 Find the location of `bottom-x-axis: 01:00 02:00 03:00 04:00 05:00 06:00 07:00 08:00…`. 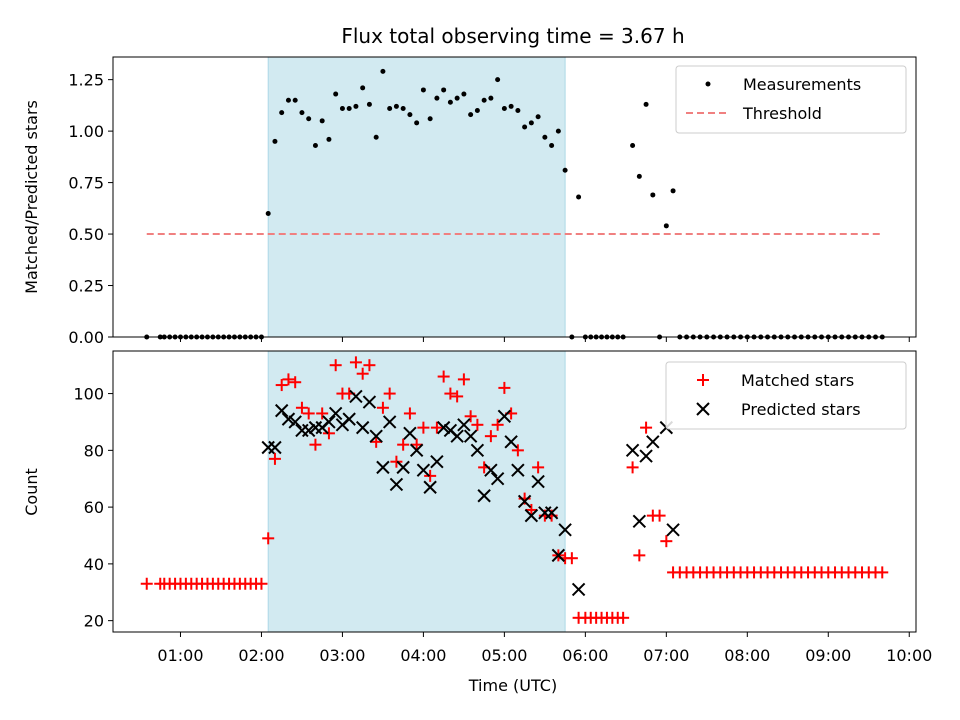

bottom-x-axis: 01:00 02:00 03:00 04:00 05:00 06:00 07:00 08:00… is located at coordinates (544, 648).